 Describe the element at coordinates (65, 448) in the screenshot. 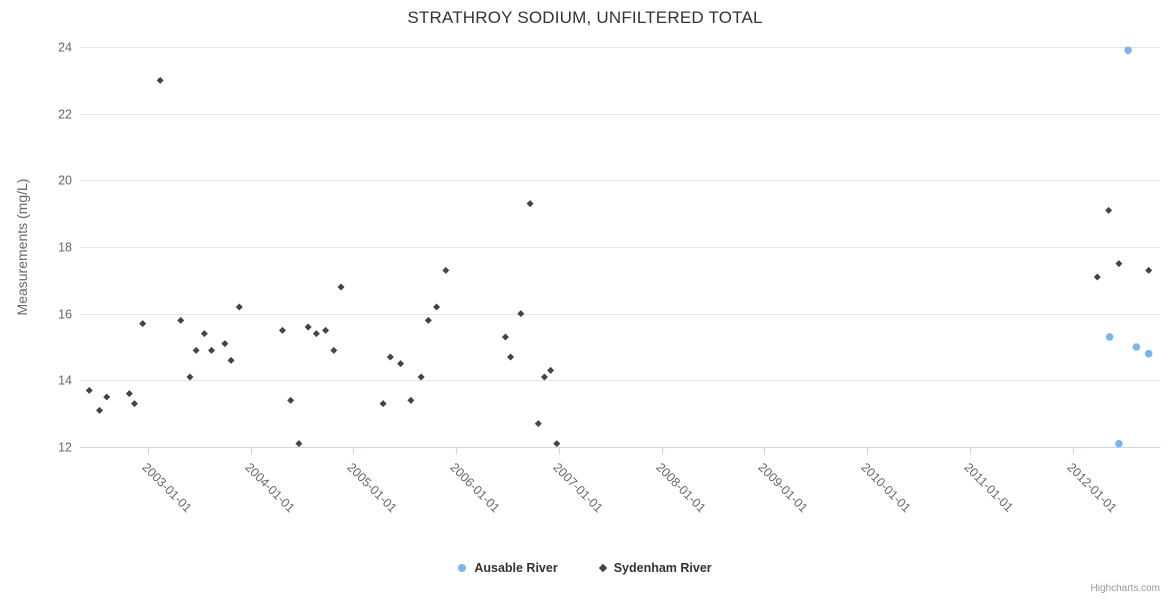

I see `y-axis-label: 12` at that location.